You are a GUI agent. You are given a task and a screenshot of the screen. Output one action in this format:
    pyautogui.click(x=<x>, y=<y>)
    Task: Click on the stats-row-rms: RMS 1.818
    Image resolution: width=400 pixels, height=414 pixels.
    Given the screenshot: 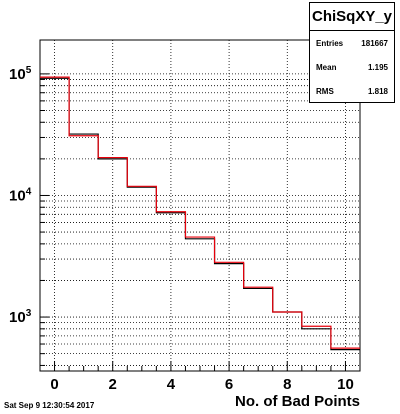 What is the action you would take?
    pyautogui.click(x=352, y=91)
    